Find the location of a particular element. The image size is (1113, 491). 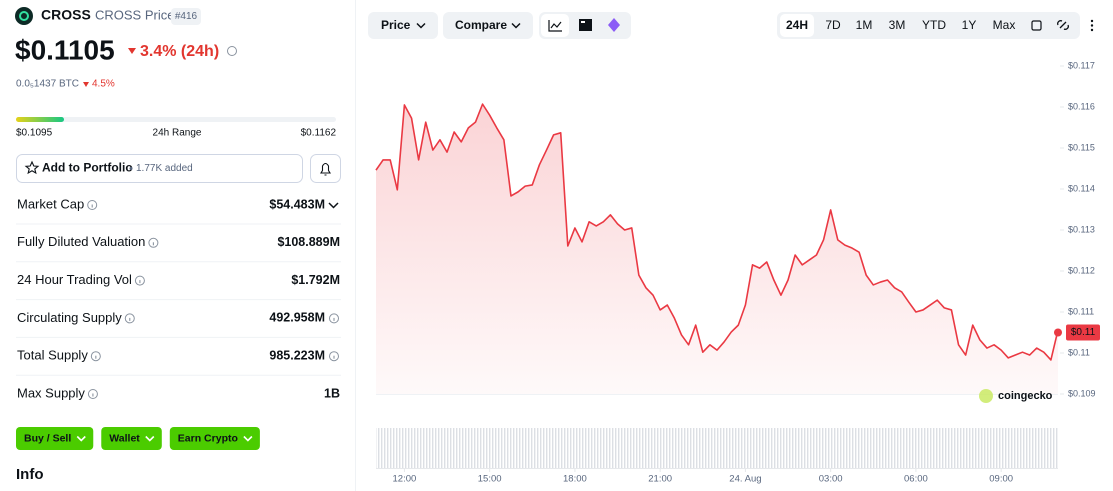

range-tab: Max is located at coordinates (1004, 25).